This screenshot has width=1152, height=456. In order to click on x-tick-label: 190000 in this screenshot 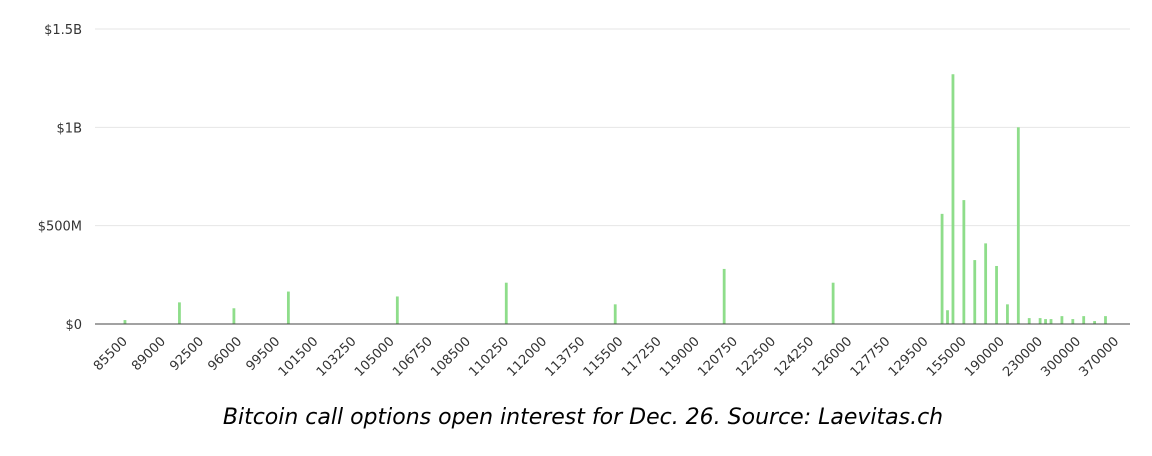, I will do `click(985, 357)`.